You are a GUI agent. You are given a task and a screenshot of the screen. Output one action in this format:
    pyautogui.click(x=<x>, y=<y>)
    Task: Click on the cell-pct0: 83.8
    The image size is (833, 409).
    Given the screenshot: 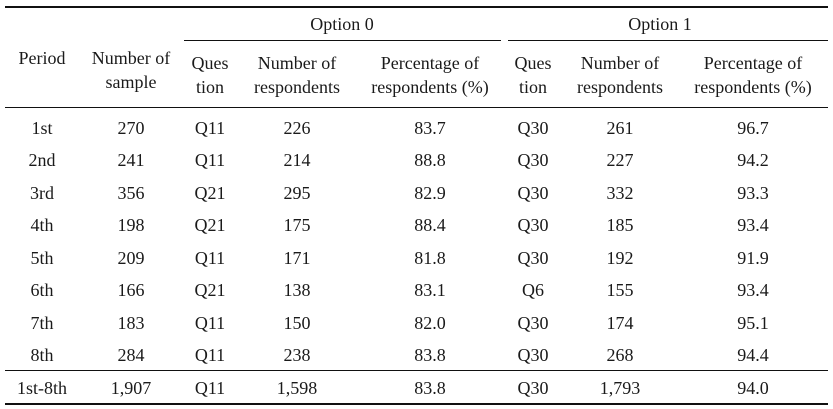 What is the action you would take?
    pyautogui.click(x=430, y=355)
    